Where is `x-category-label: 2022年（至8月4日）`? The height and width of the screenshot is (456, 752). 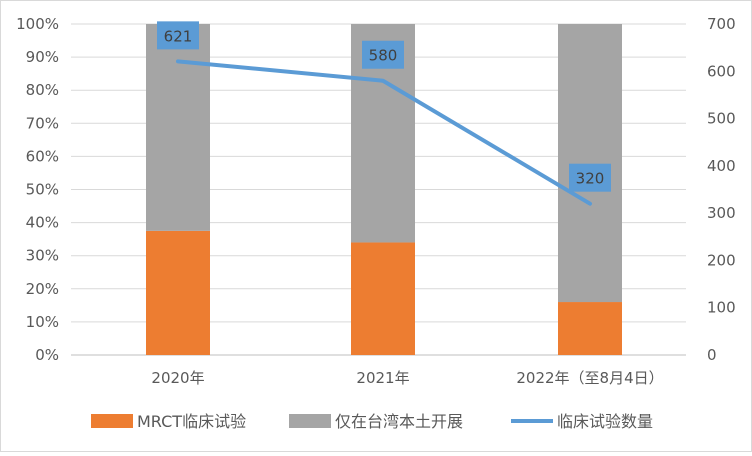 x-category-label: 2022年（至8月4日） is located at coordinates (589, 378).